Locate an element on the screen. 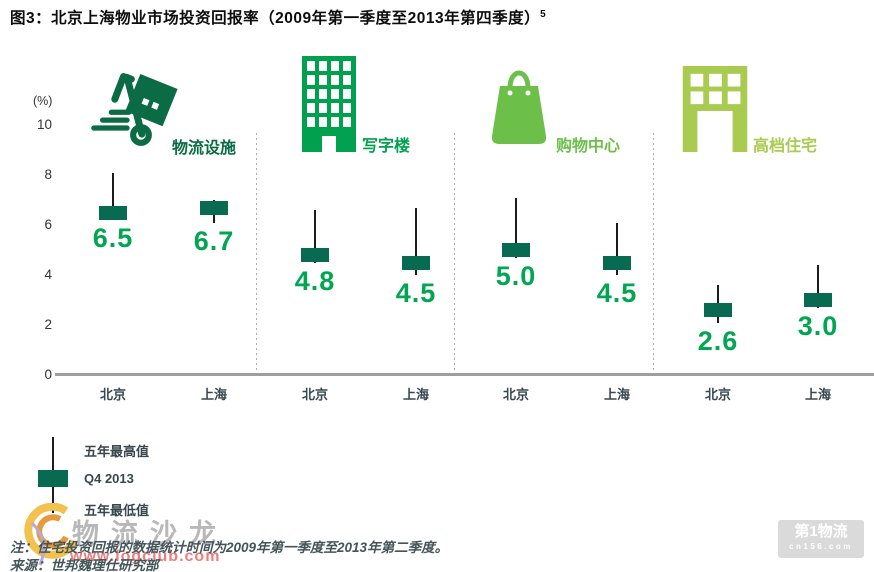  logclub-swirl-logo is located at coordinates (51, 537).